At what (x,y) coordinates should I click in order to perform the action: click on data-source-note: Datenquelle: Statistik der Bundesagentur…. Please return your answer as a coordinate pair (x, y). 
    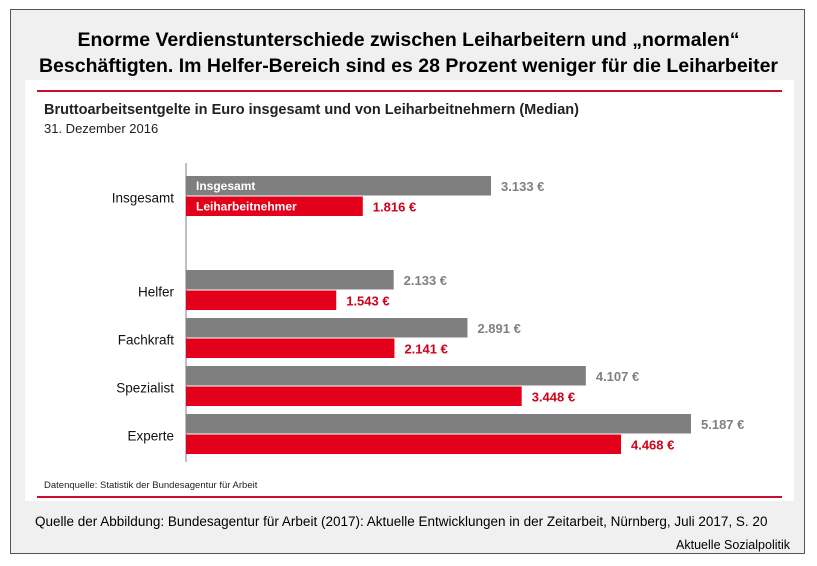
    Looking at the image, I should click on (151, 485).